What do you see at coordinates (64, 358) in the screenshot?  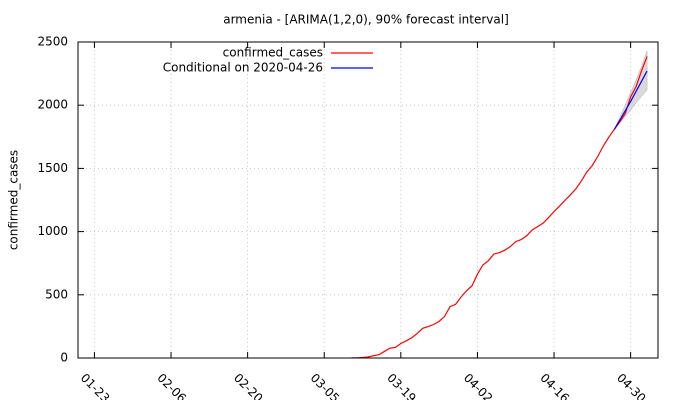 I see `y-tick-label: 0` at bounding box center [64, 358].